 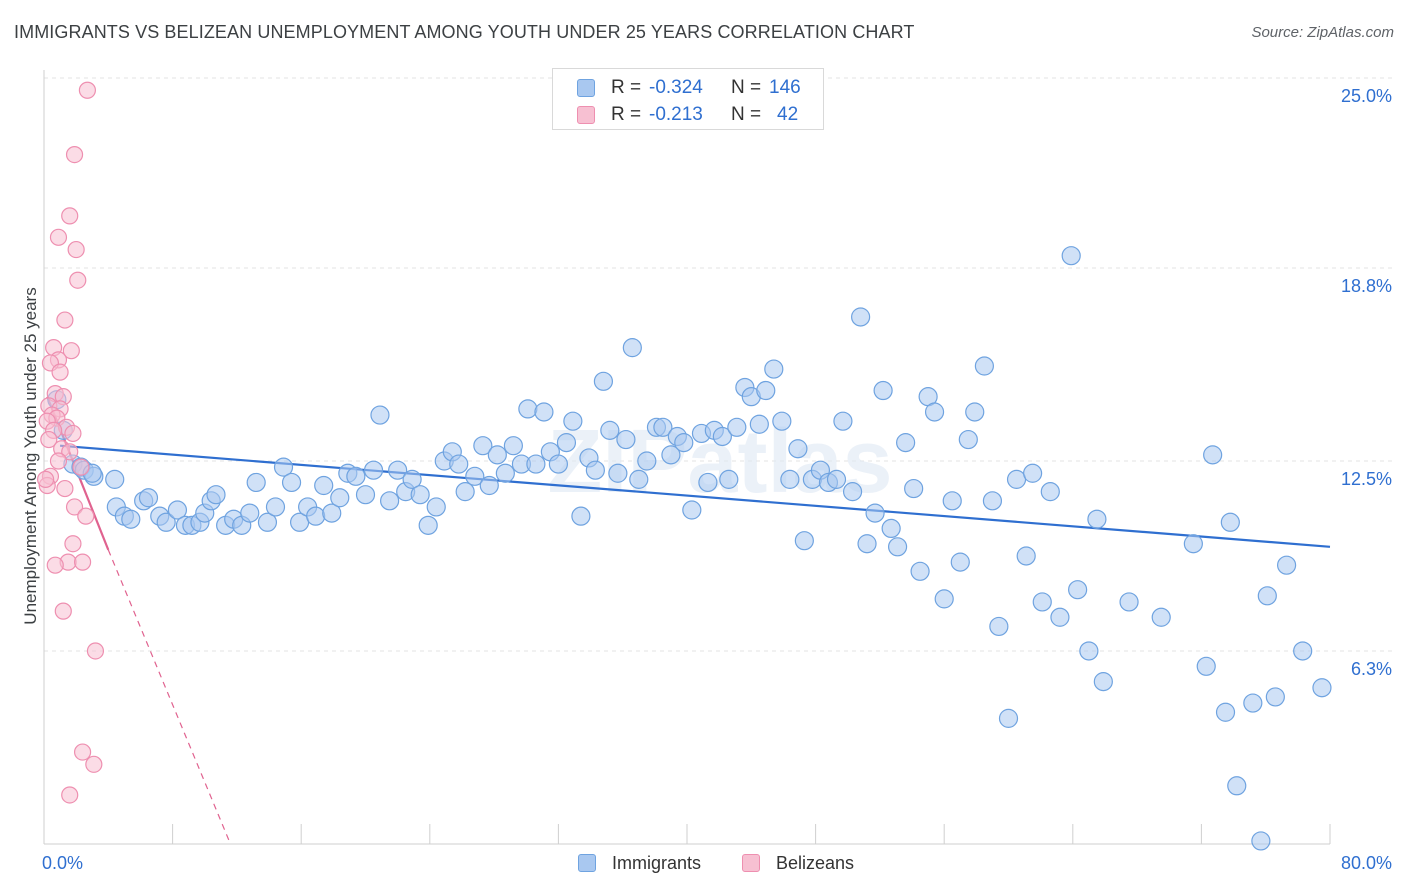 What do you see at coordinates (626, 87) in the screenshot?
I see `legend-r-label: R =` at bounding box center [626, 87].